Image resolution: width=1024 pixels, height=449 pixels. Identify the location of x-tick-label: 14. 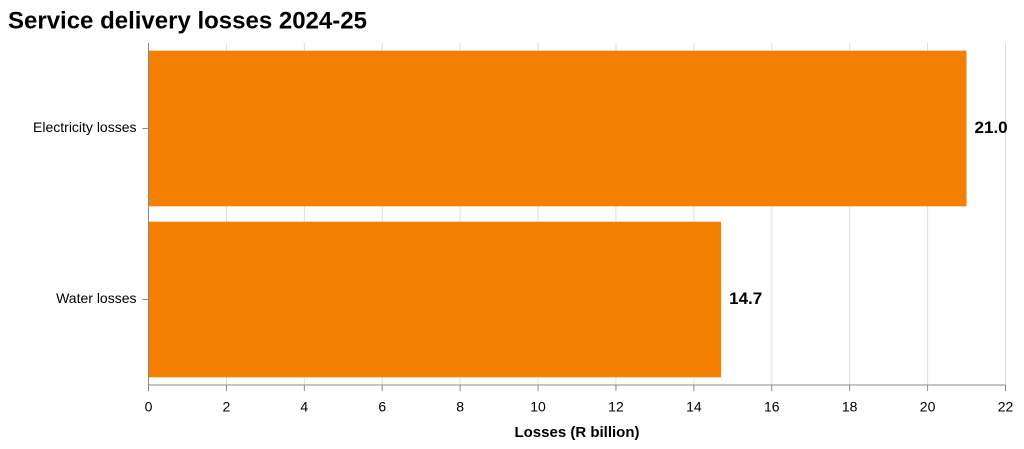
(694, 407).